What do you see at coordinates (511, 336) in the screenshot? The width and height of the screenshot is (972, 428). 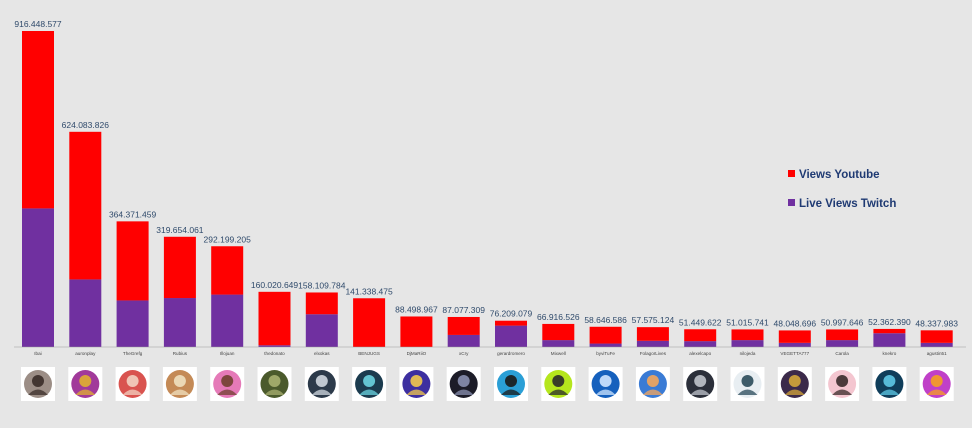 I see `bar-twitch-gerardromero` at bounding box center [511, 336].